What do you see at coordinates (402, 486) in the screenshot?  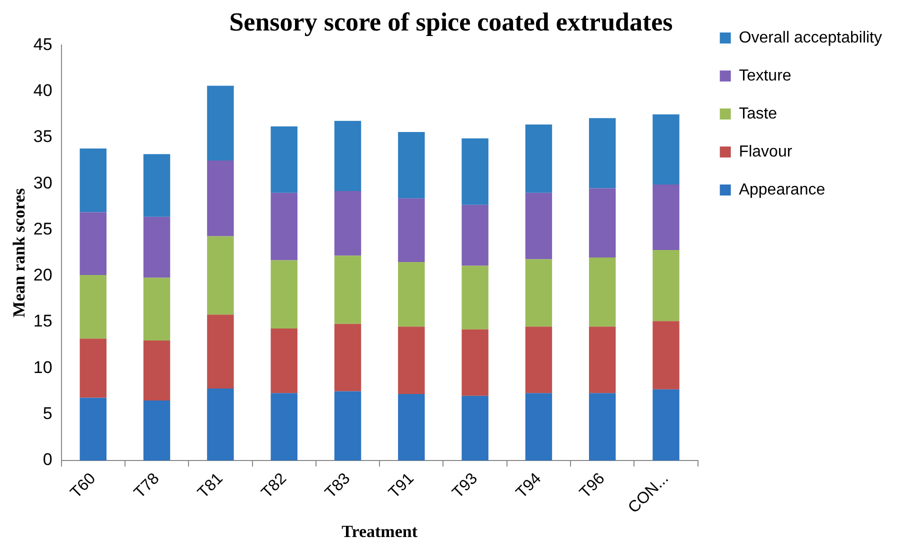 I see `x-tick-label: T91` at bounding box center [402, 486].